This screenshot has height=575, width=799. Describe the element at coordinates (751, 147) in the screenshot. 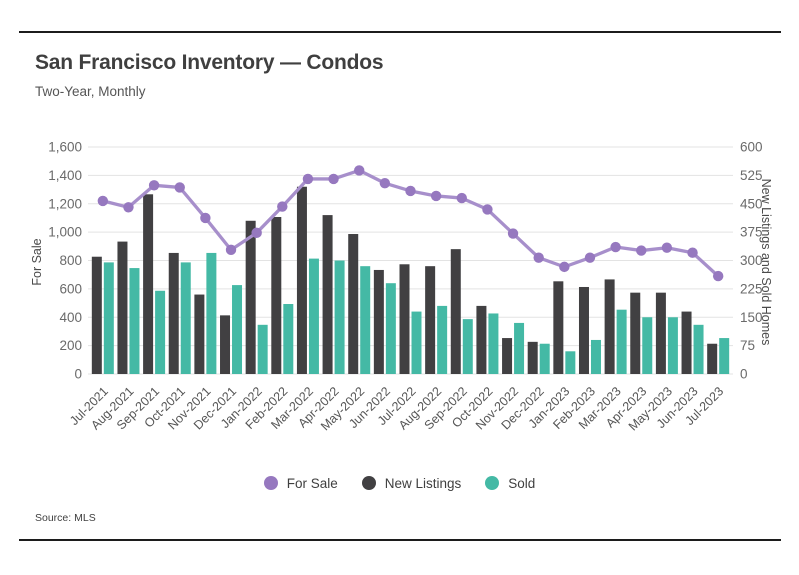

I see `y-axis-tick-label-right: 600` at that location.